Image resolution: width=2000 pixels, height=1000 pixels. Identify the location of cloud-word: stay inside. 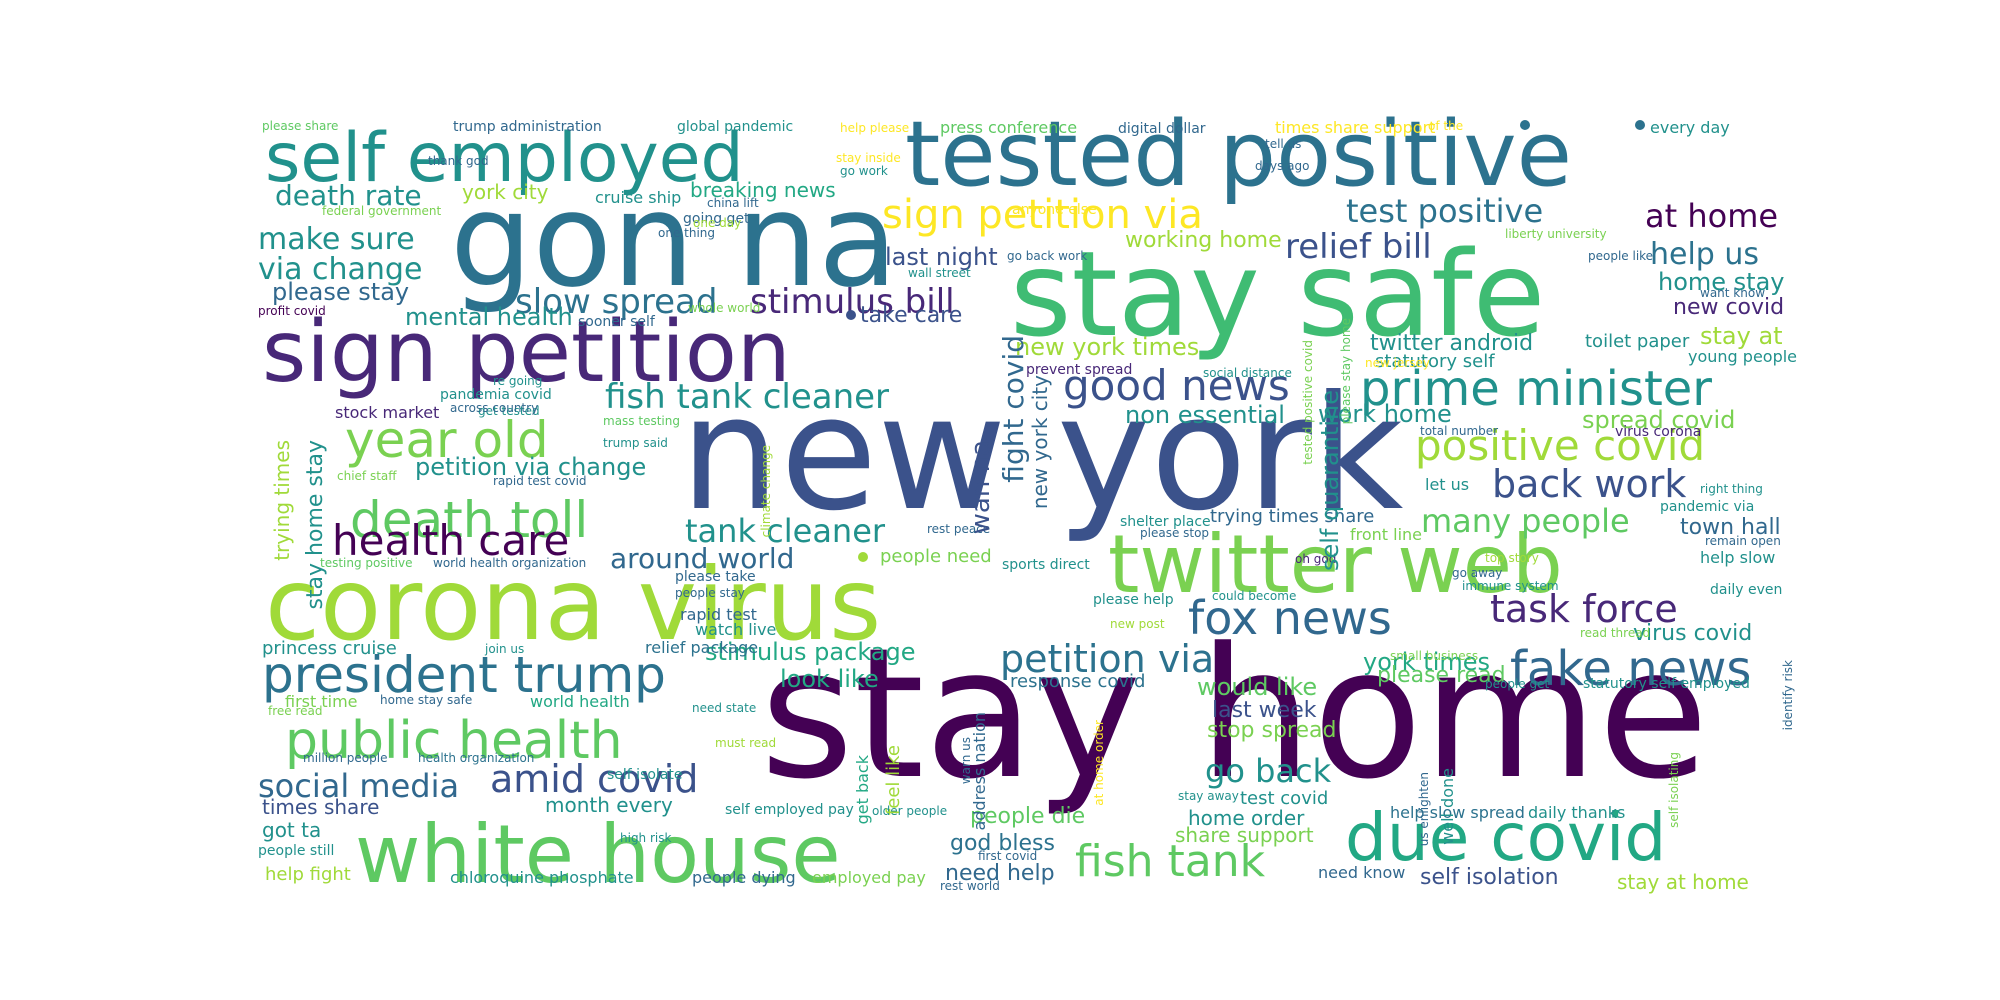
(868, 158).